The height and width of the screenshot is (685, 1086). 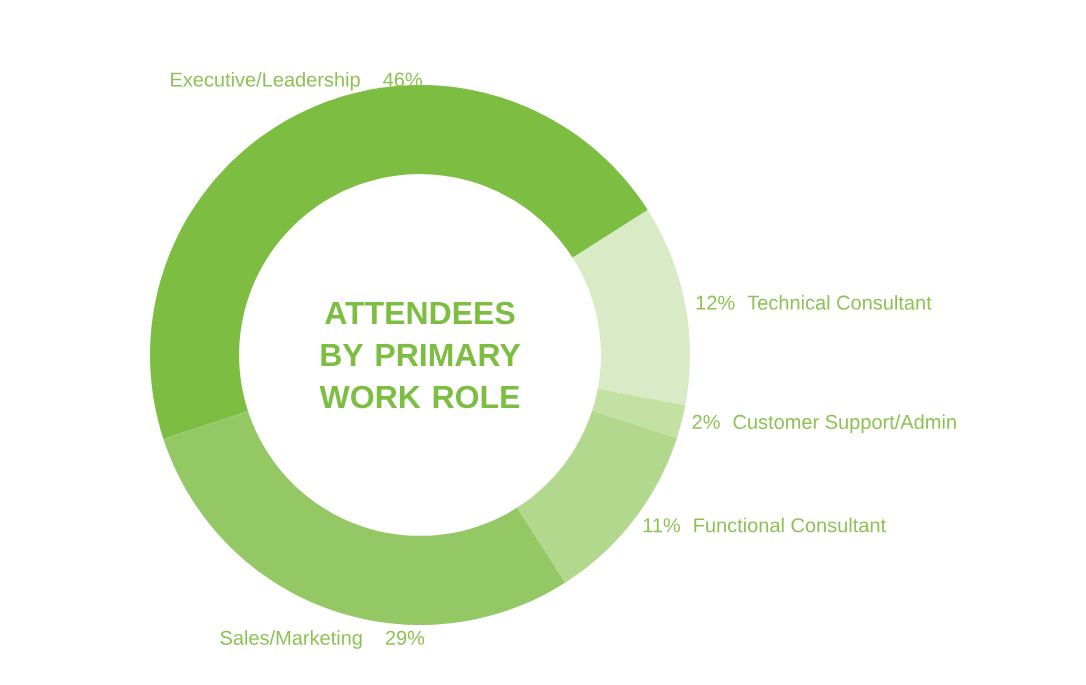 I want to click on slice-label: Sales/Marketing, so click(x=291, y=639).